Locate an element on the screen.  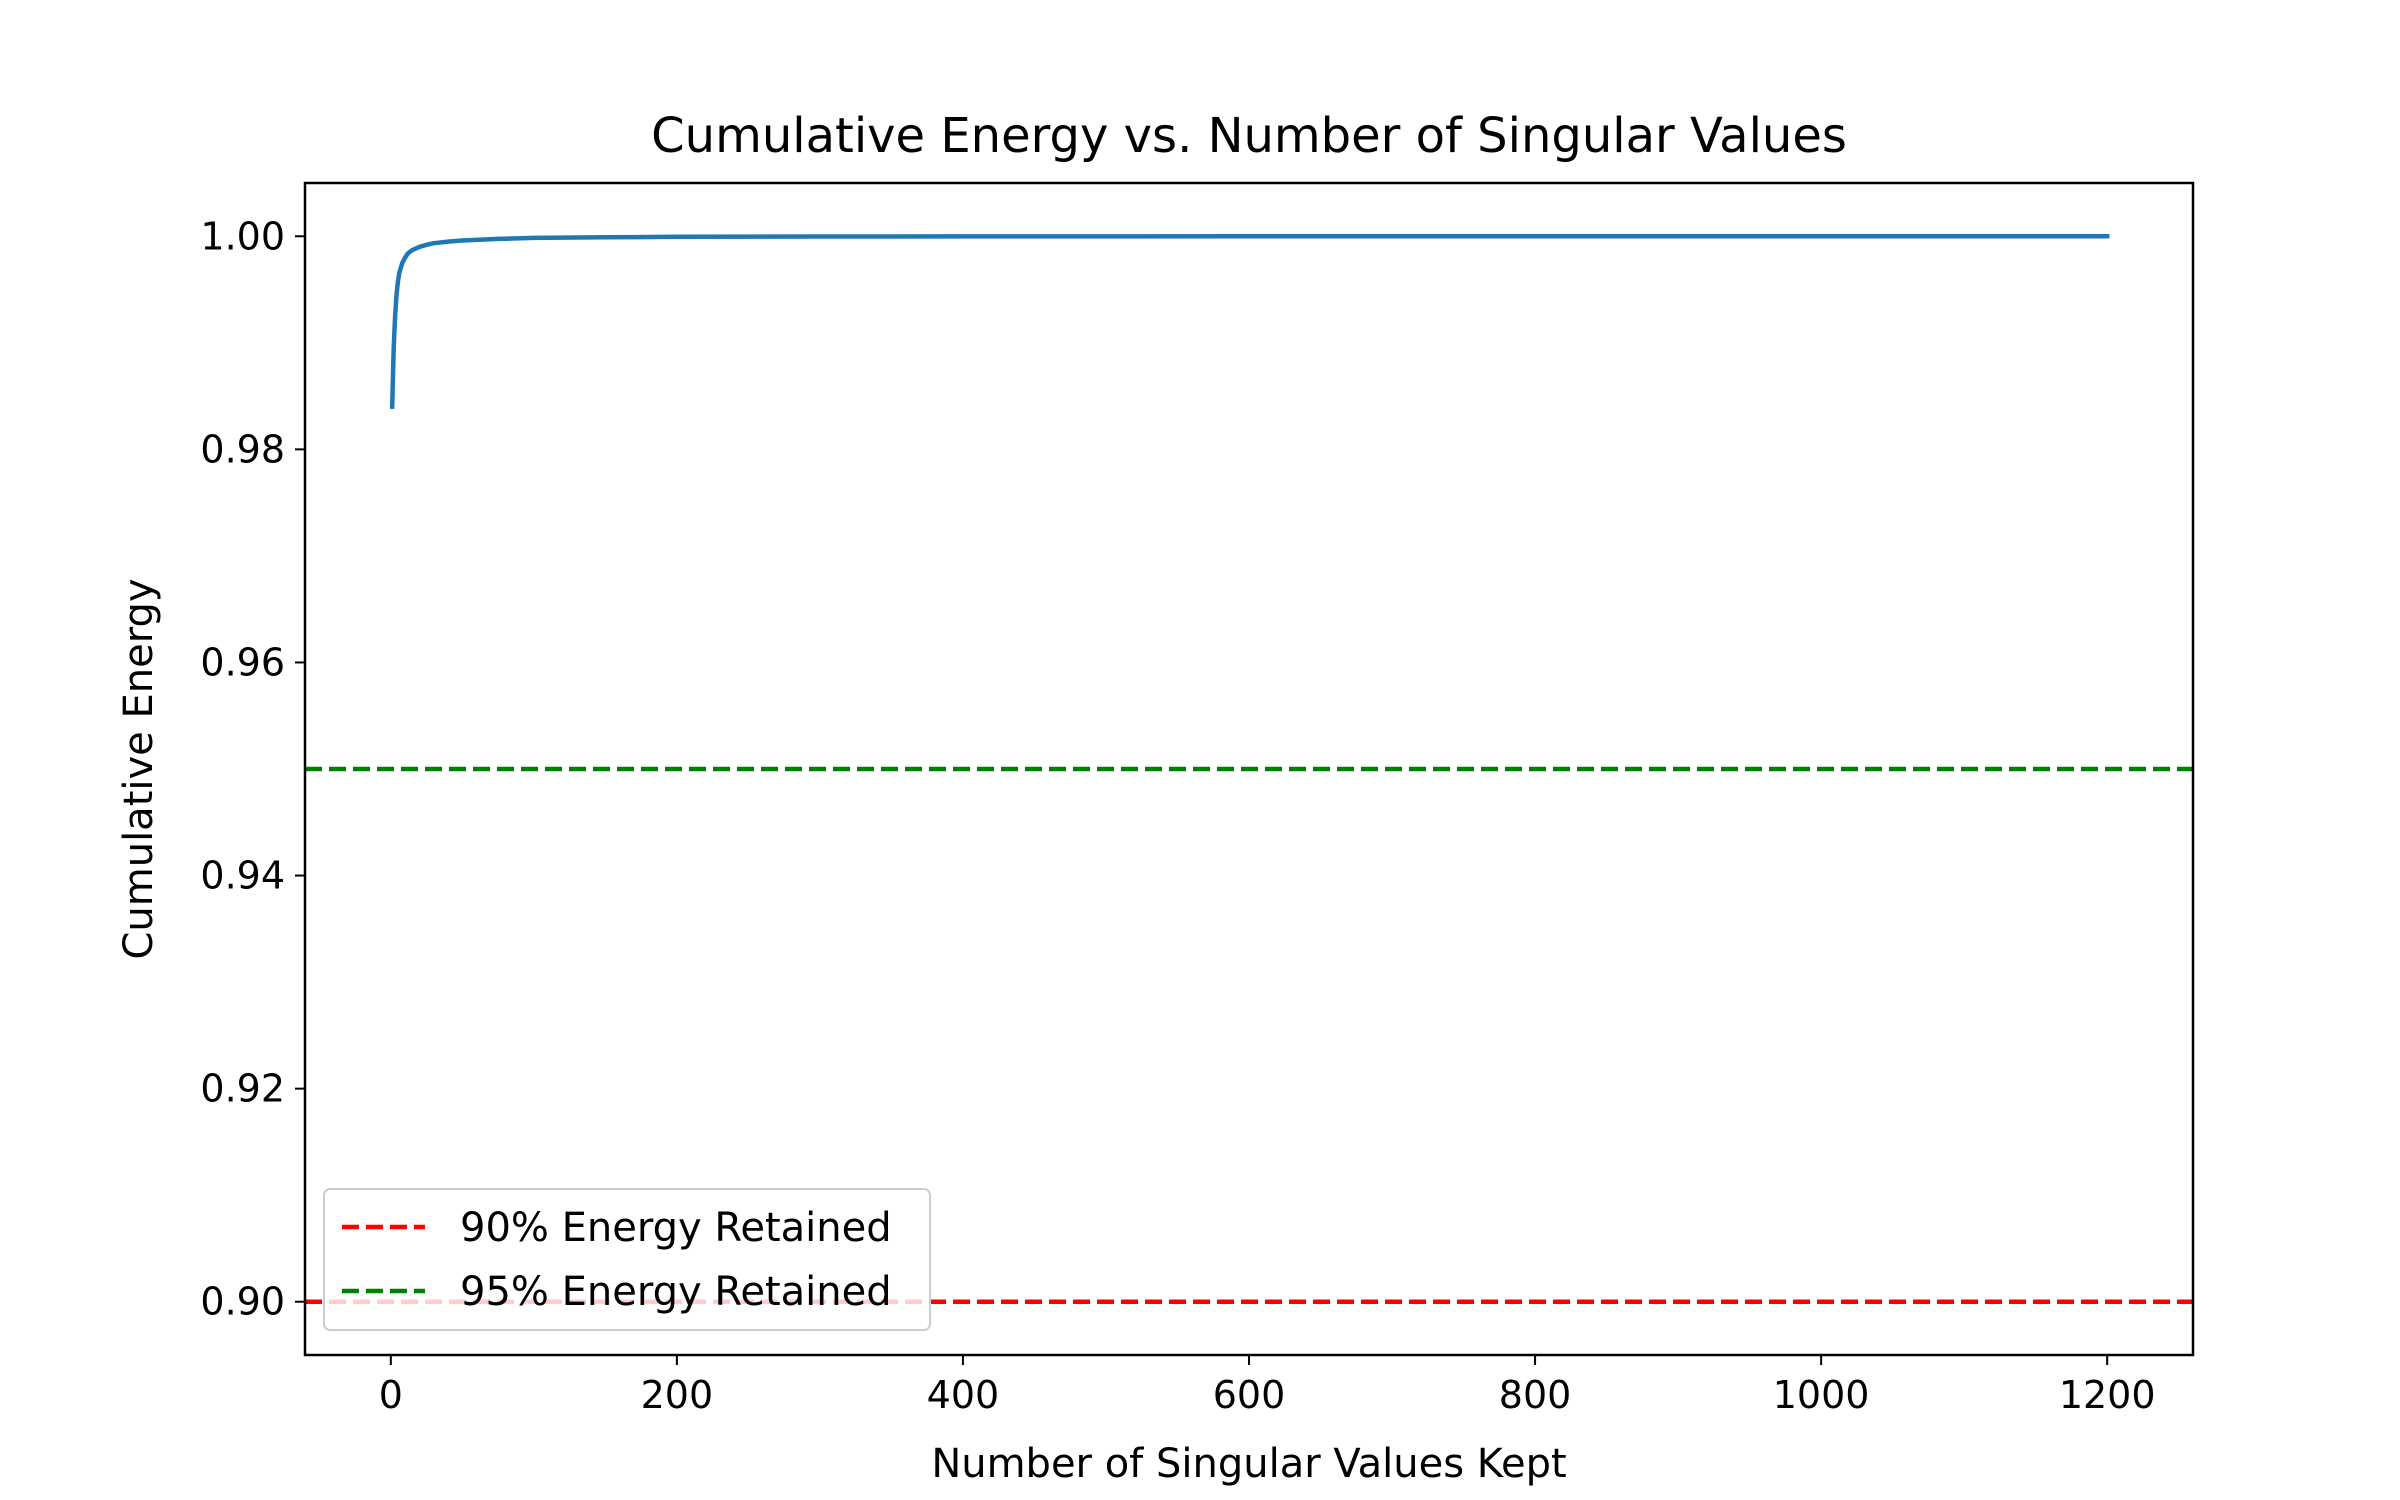
x-tick-label: 600 is located at coordinates (1249, 1395).